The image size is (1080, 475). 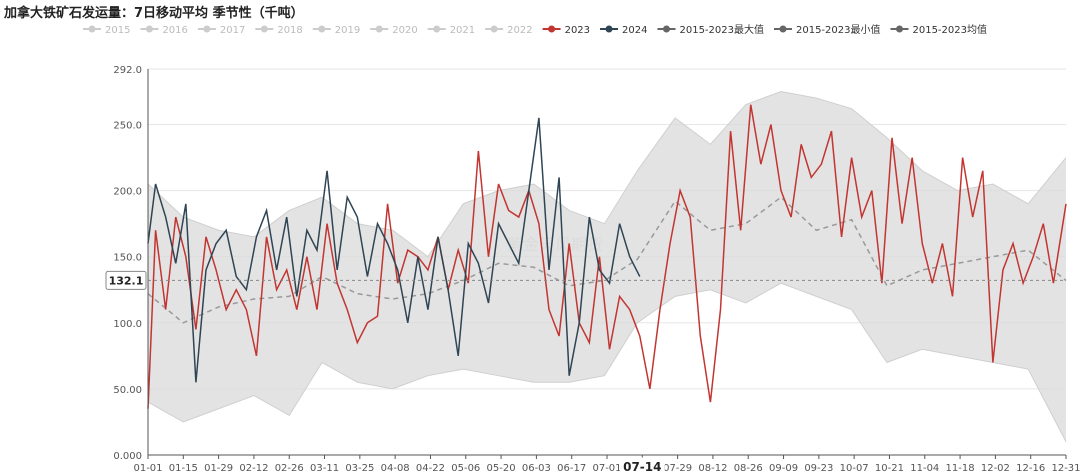 I want to click on legend-label: 2015-2023均值, so click(x=949, y=29).